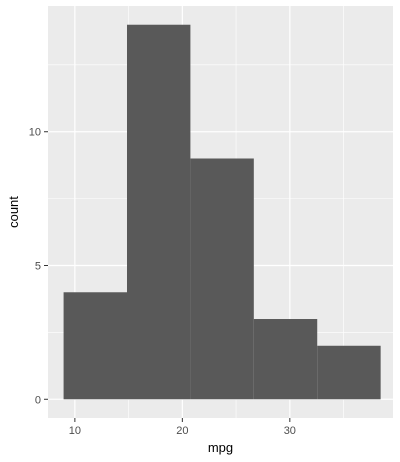  I want to click on x-tick-label: 20, so click(182, 431).